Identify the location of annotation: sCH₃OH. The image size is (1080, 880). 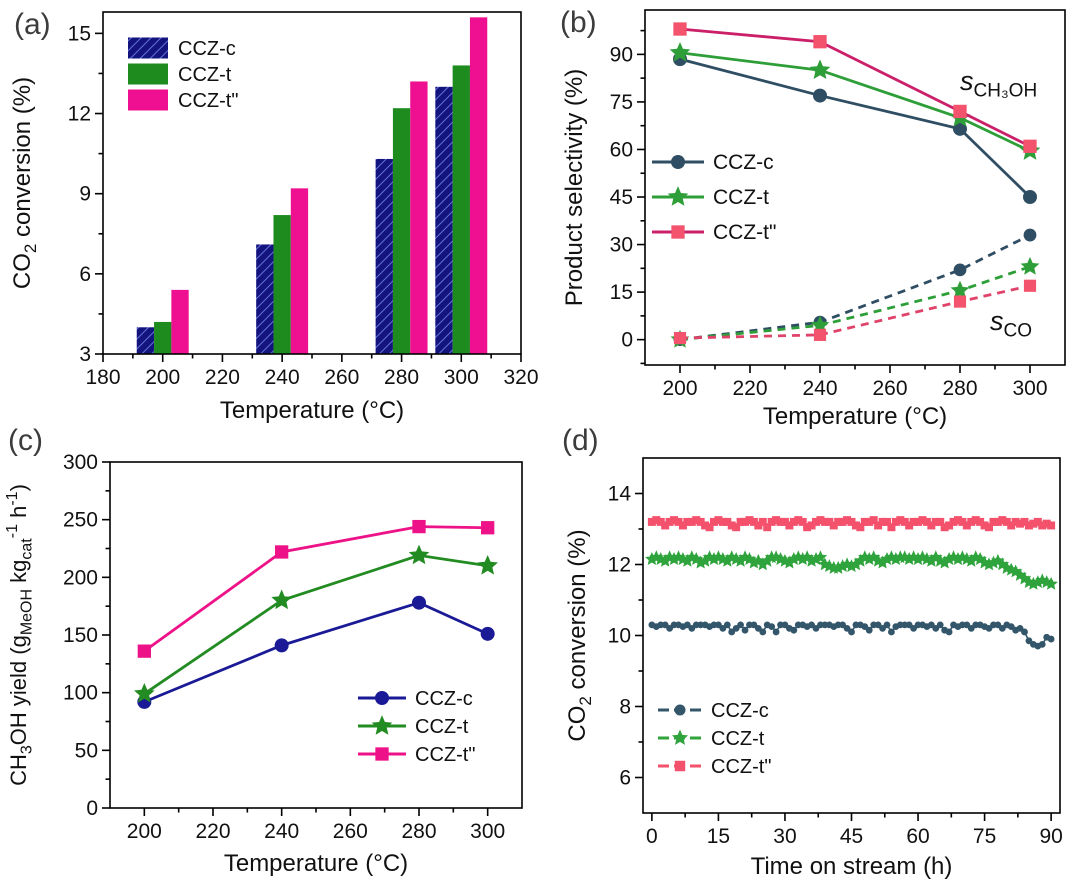
(998, 84).